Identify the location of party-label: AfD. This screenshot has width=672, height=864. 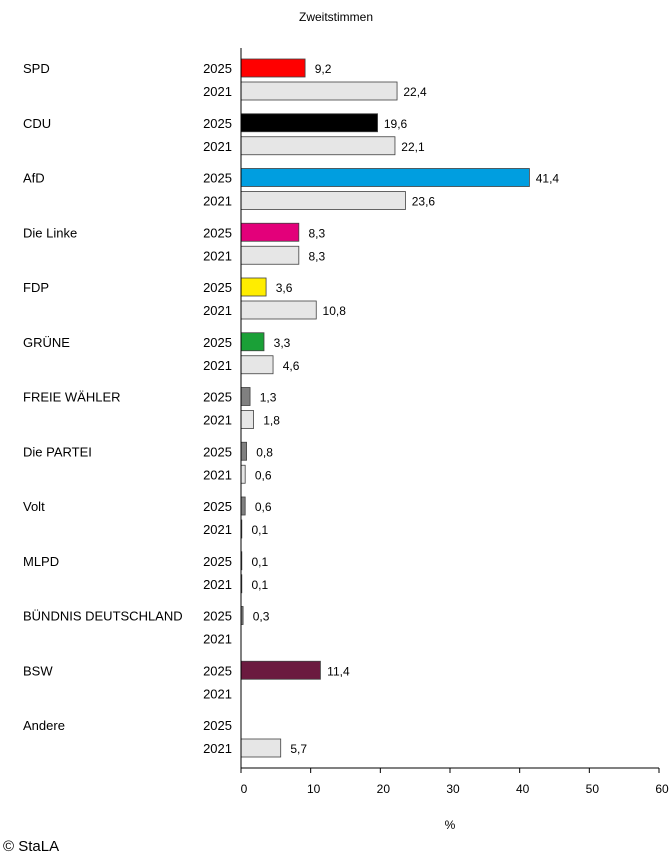
(34, 178).